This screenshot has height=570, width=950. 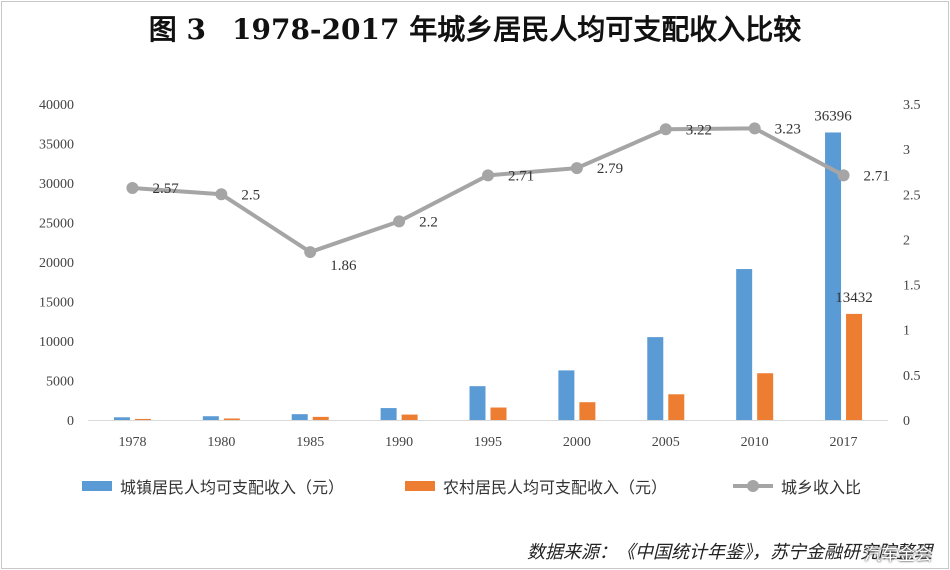 I want to click on legend-urban: 城镇居民人均可支配收入（元）, so click(x=213, y=486).